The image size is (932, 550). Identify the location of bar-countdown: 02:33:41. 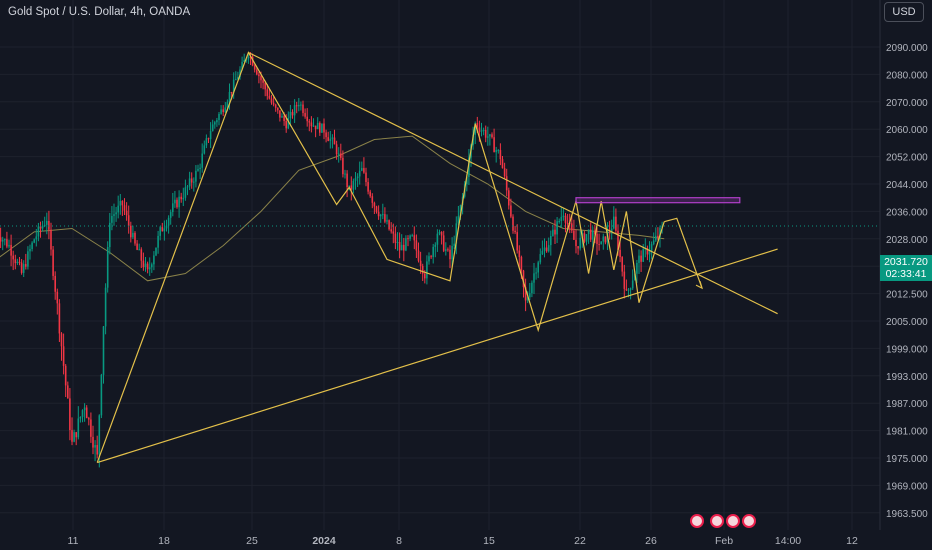
(906, 274).